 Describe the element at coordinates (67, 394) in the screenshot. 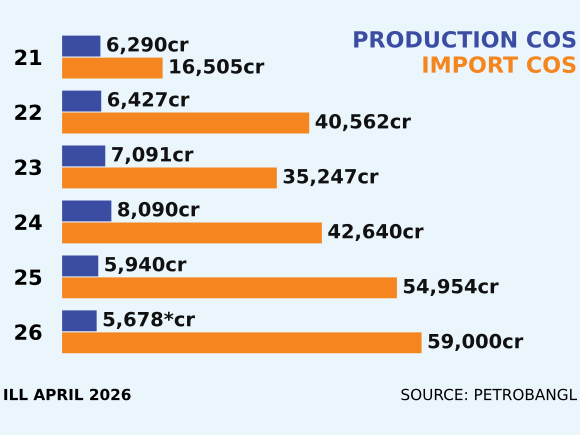

I see `text: ILL APRIL 2026` at that location.